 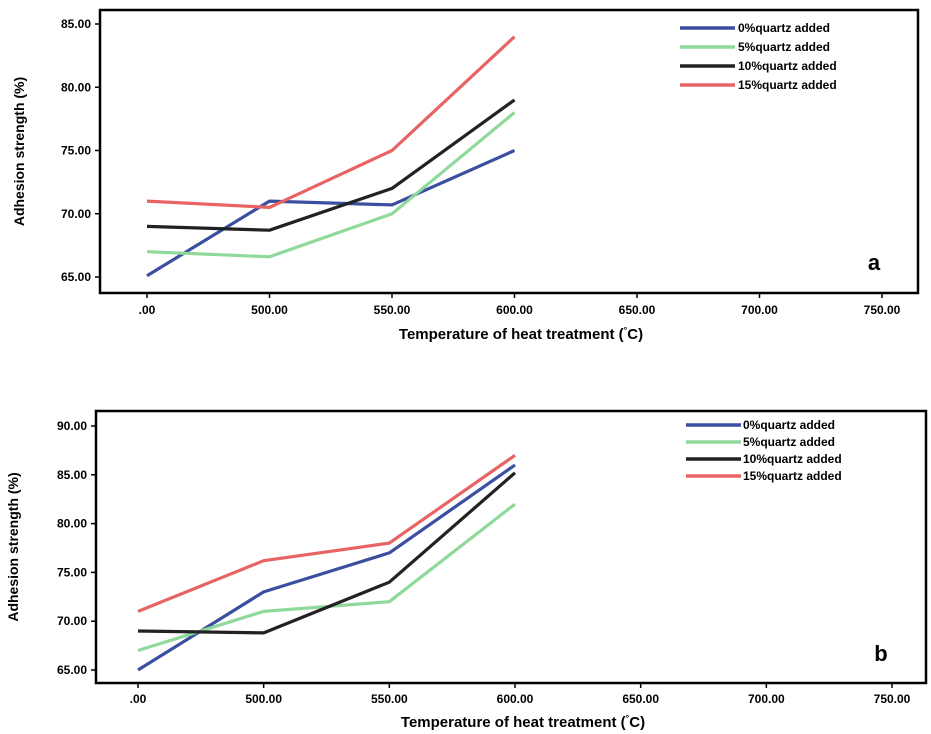 What do you see at coordinates (880, 653) in the screenshot?
I see `panel-label: b` at bounding box center [880, 653].